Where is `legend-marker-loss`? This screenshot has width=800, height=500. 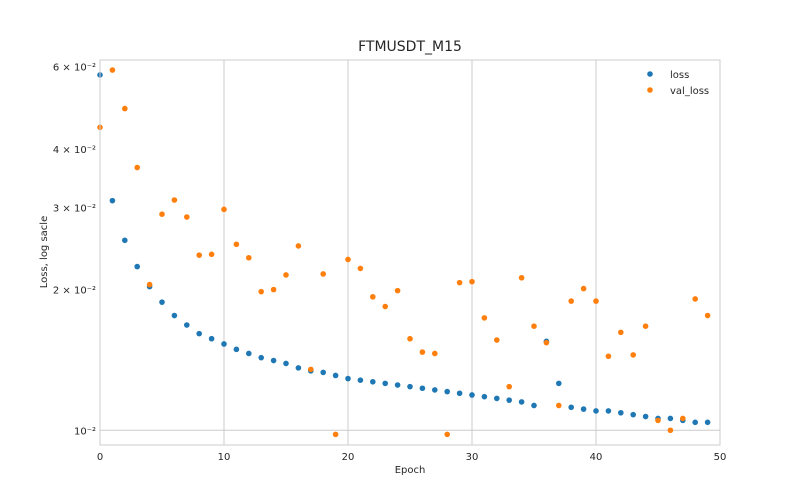 legend-marker-loss is located at coordinates (650, 74).